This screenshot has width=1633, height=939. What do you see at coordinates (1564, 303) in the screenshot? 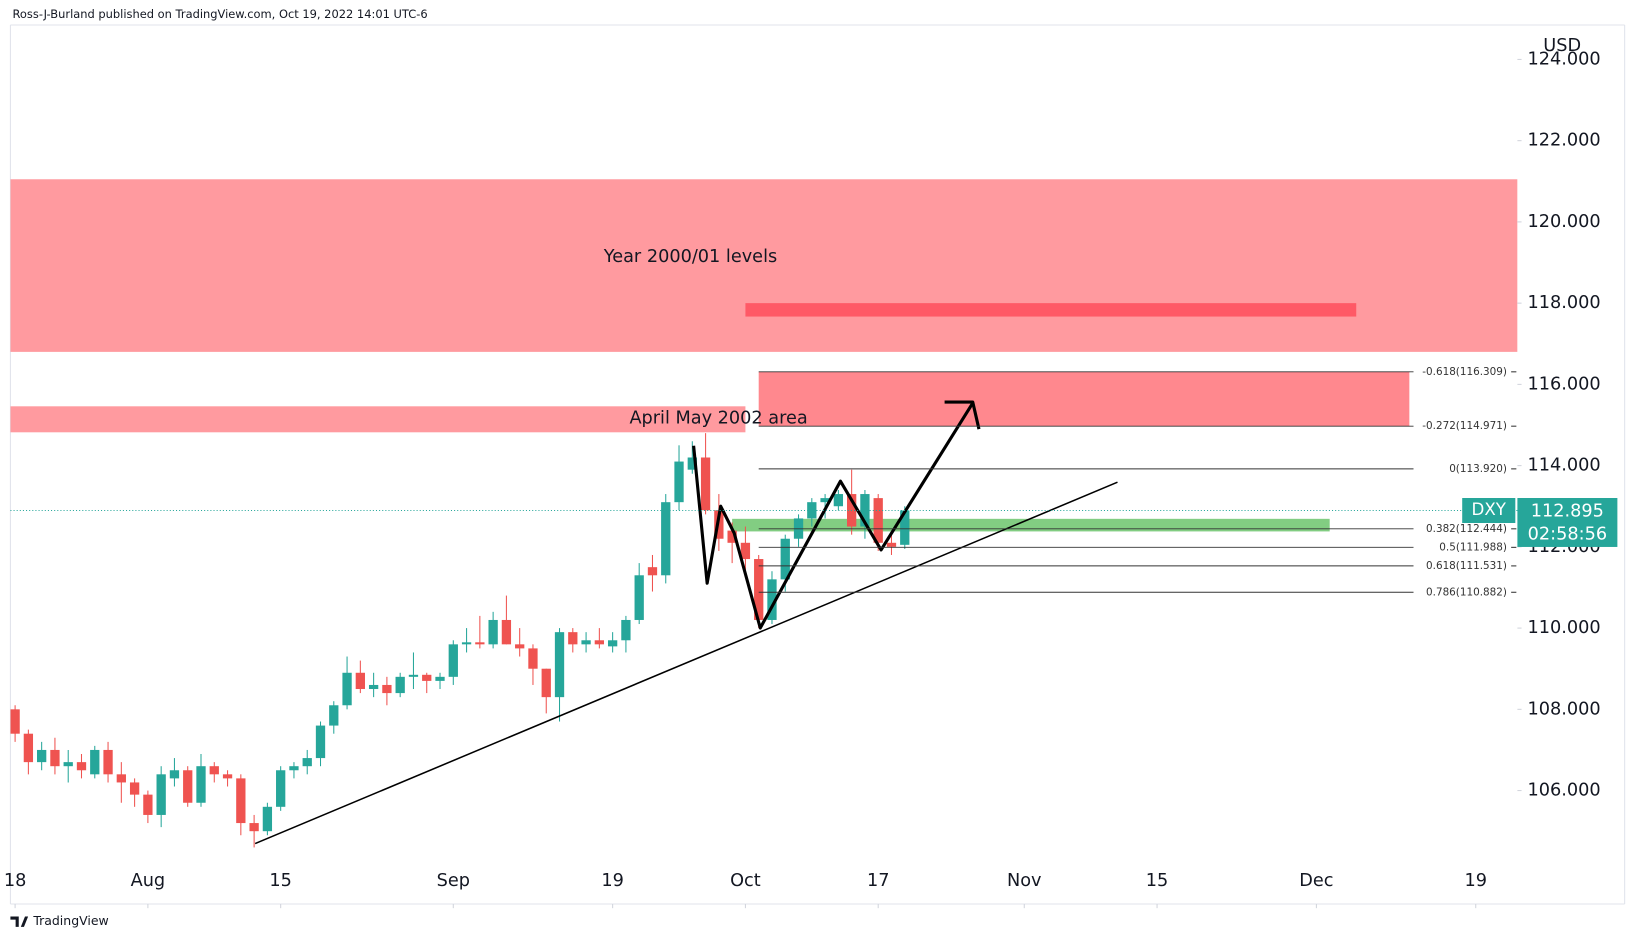
I see `y-tick-label: 118.000` at bounding box center [1564, 303].